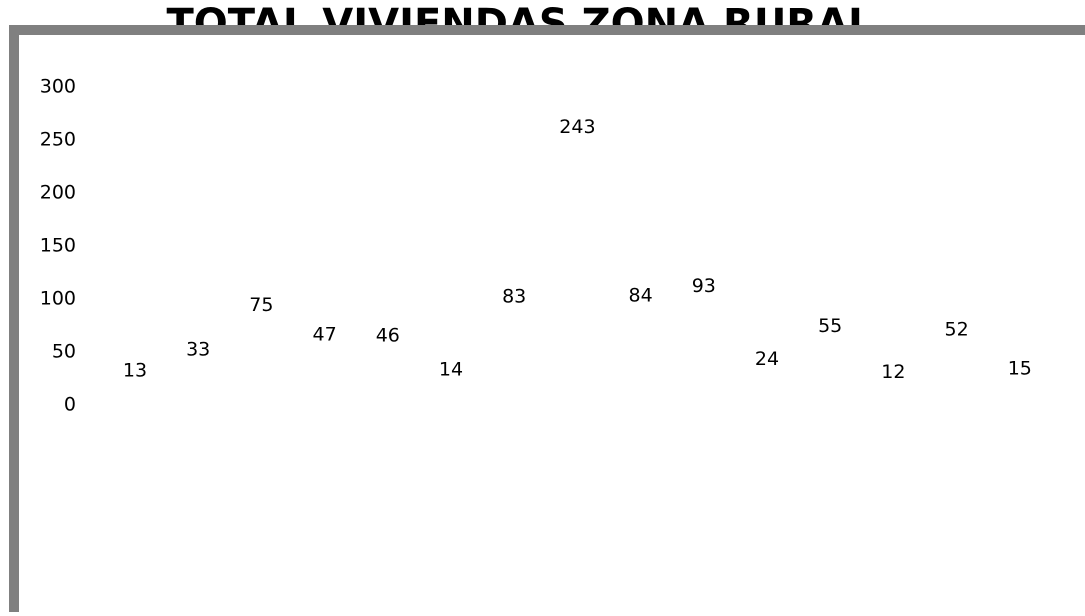 This screenshot has height=616, width=1085. Describe the element at coordinates (767, 359) in the screenshot. I see `data-label: 24` at that location.